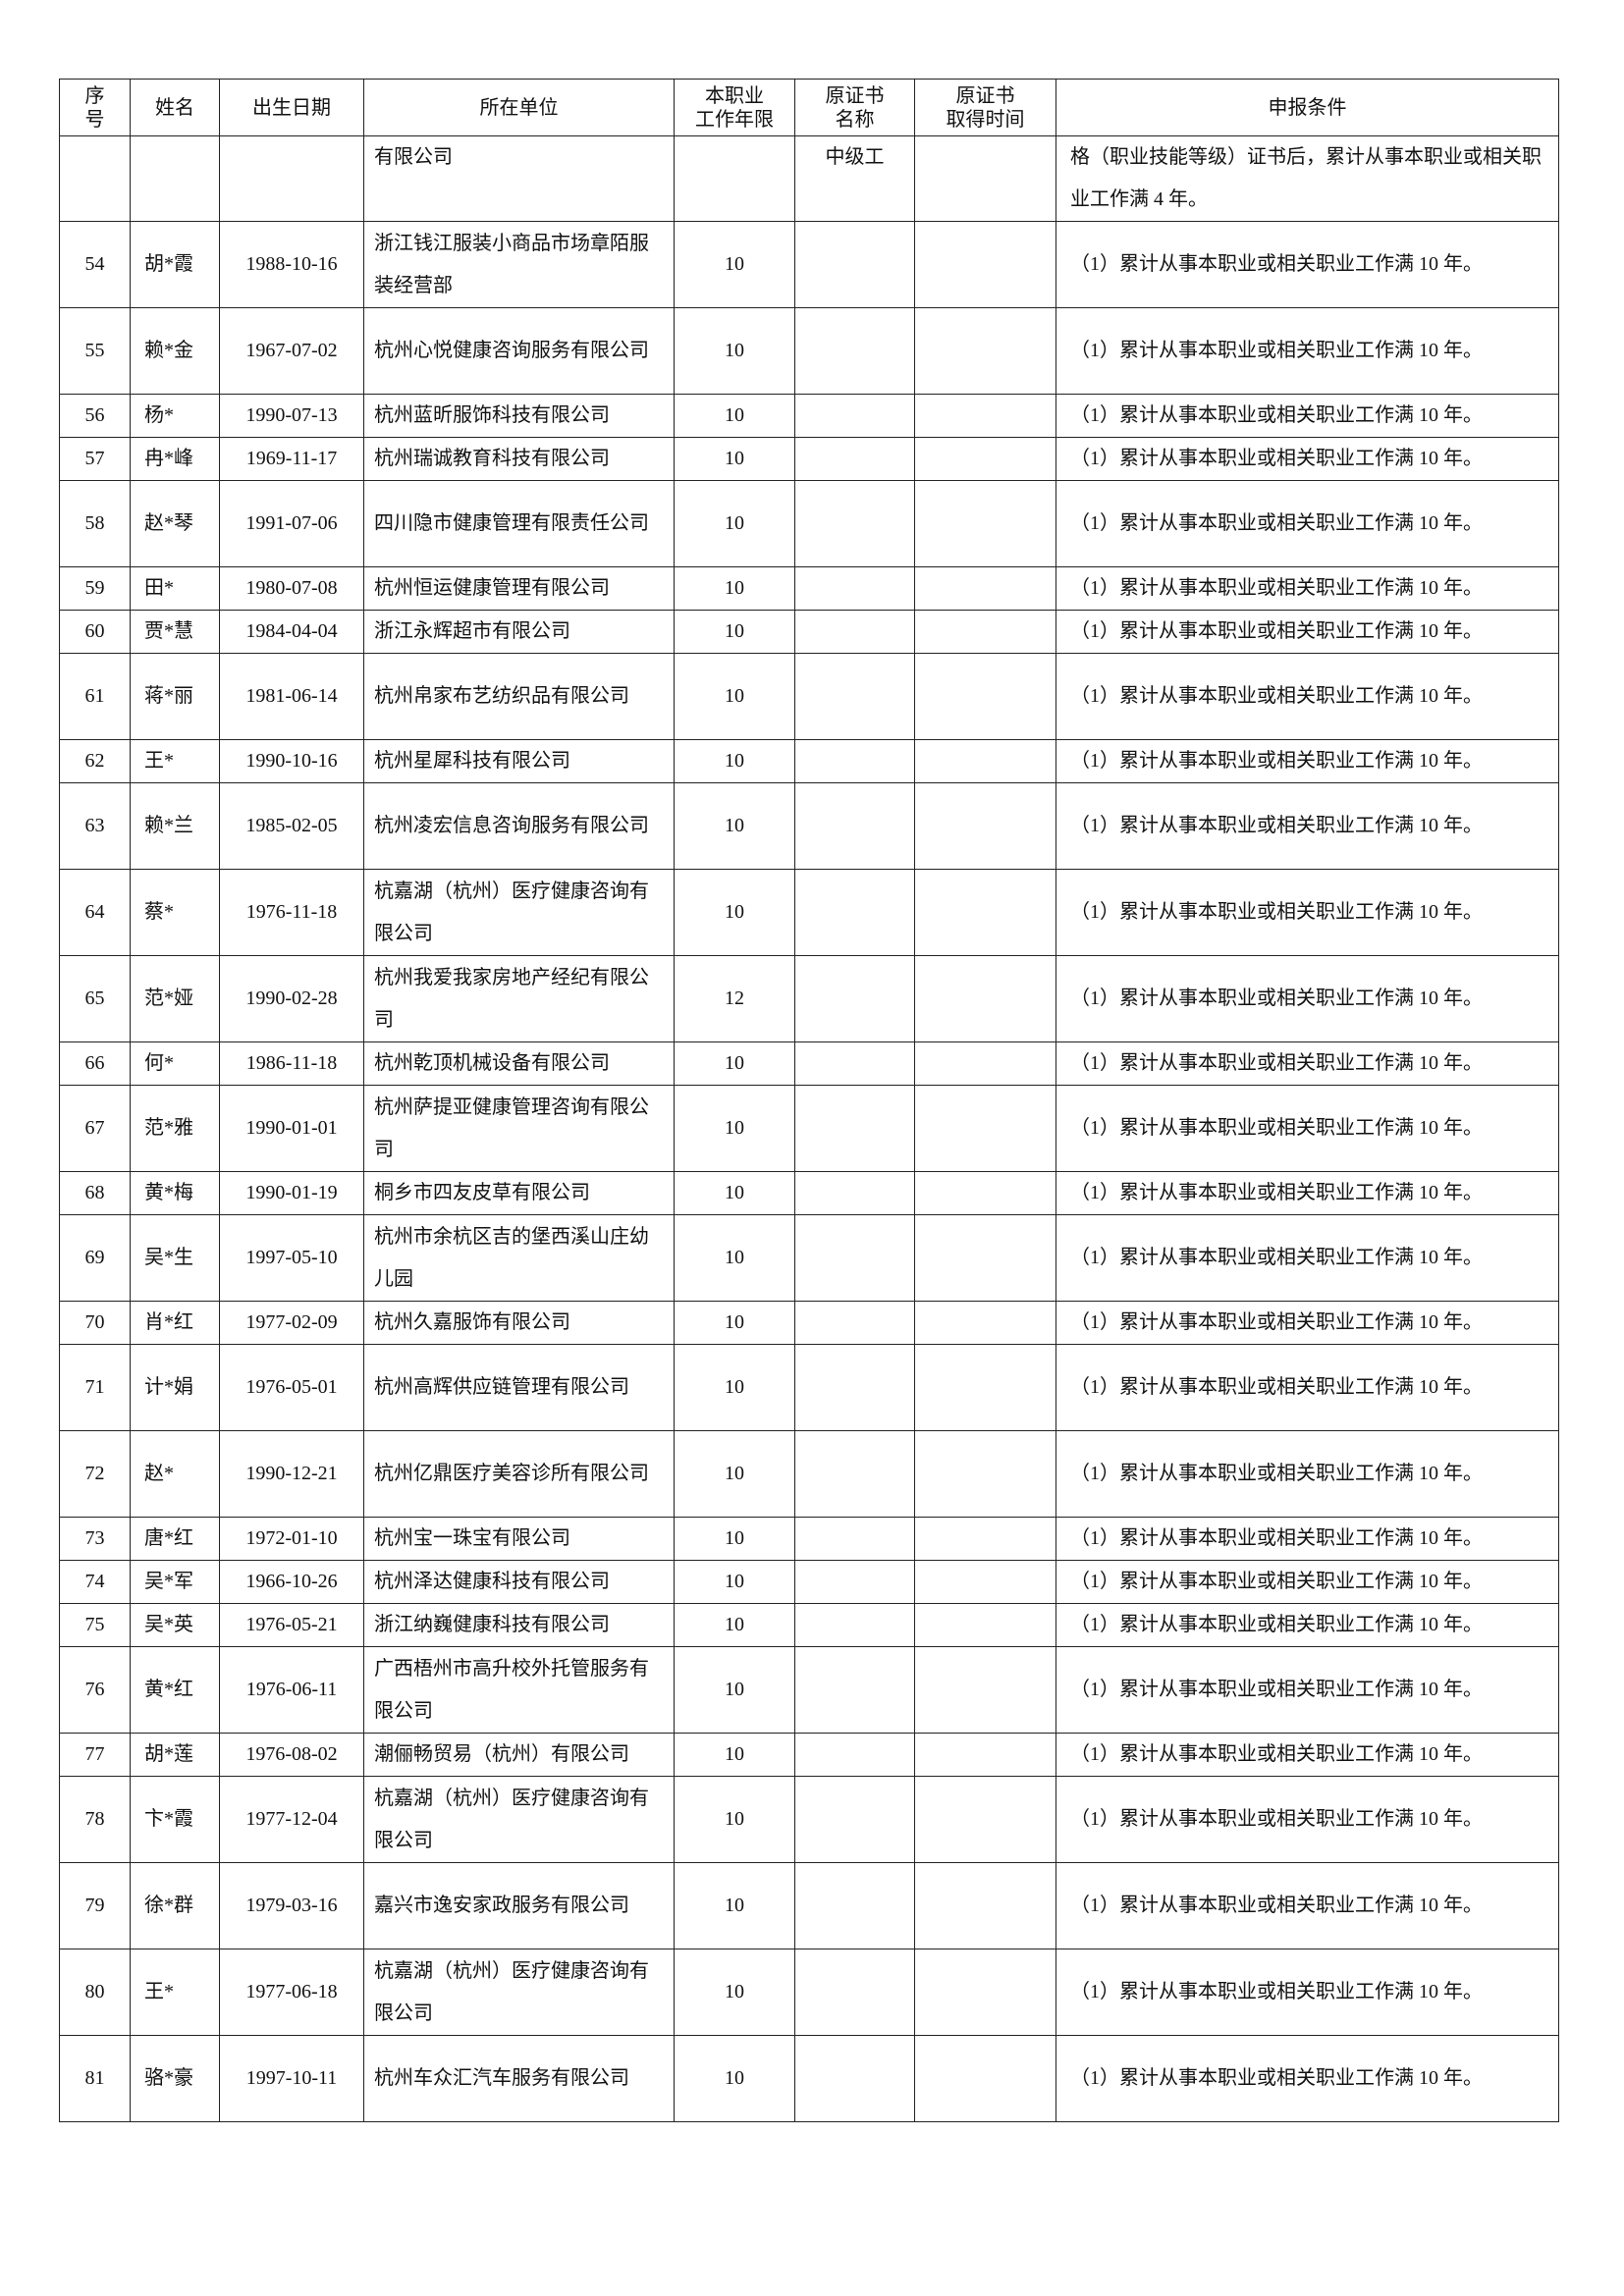  I want to click on cell-birth: 1988-10-16, so click(291, 264).